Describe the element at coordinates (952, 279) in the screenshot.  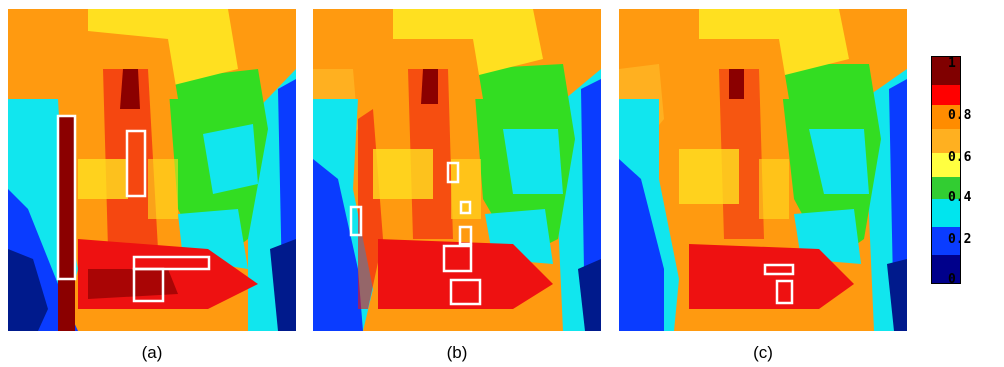
I see `colorbar-tick: 0` at that location.